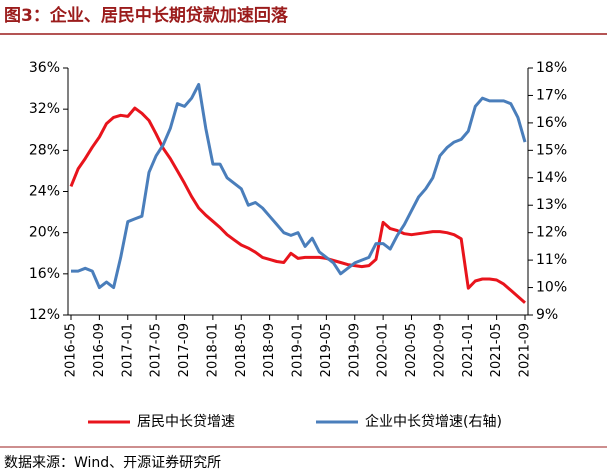 This screenshot has height=476, width=607. What do you see at coordinates (551, 68) in the screenshot?
I see `y2-tick-label: 18%` at bounding box center [551, 68].